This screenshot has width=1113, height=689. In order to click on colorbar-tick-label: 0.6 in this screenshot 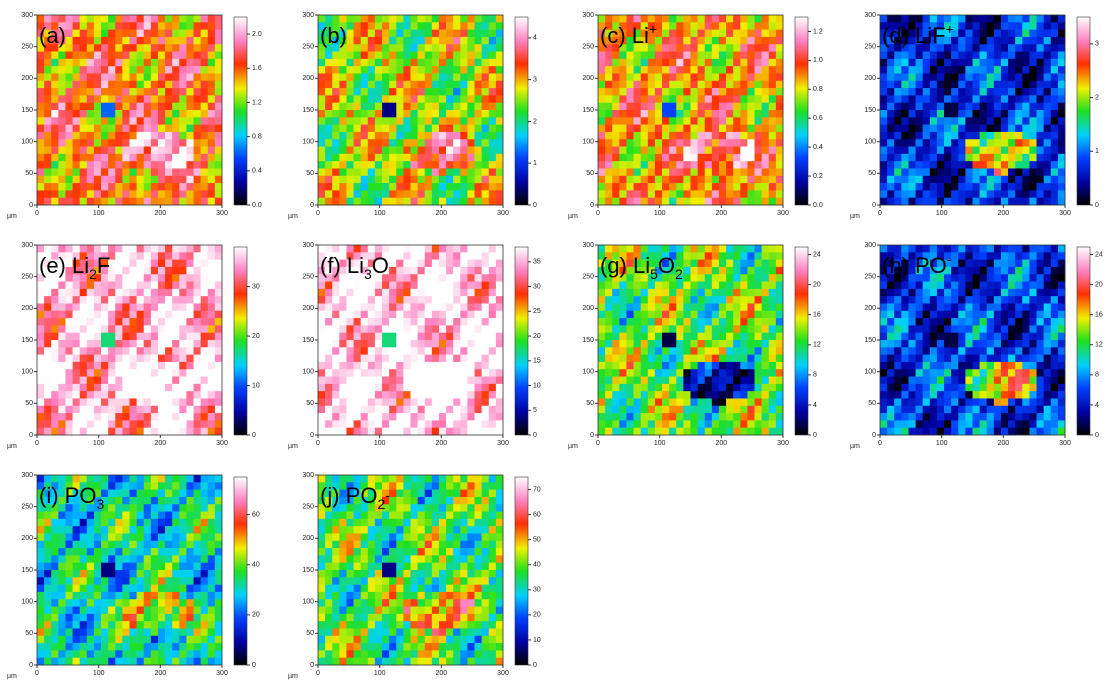, I will do `click(818, 118)`.